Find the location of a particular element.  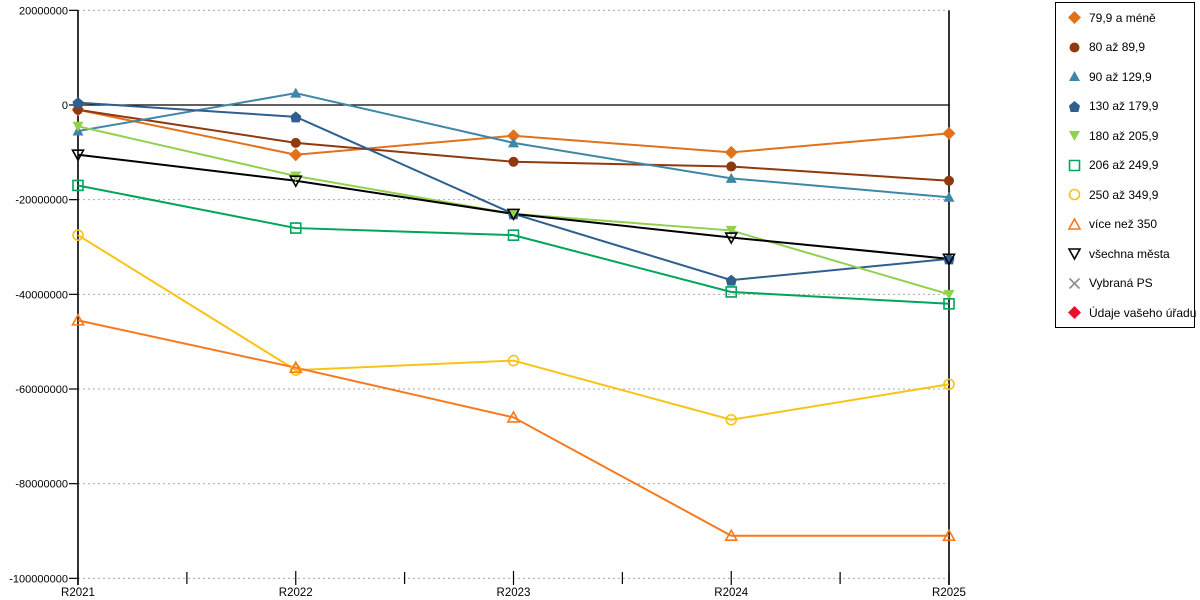

y-axis-label: 0 is located at coordinates (65, 106).